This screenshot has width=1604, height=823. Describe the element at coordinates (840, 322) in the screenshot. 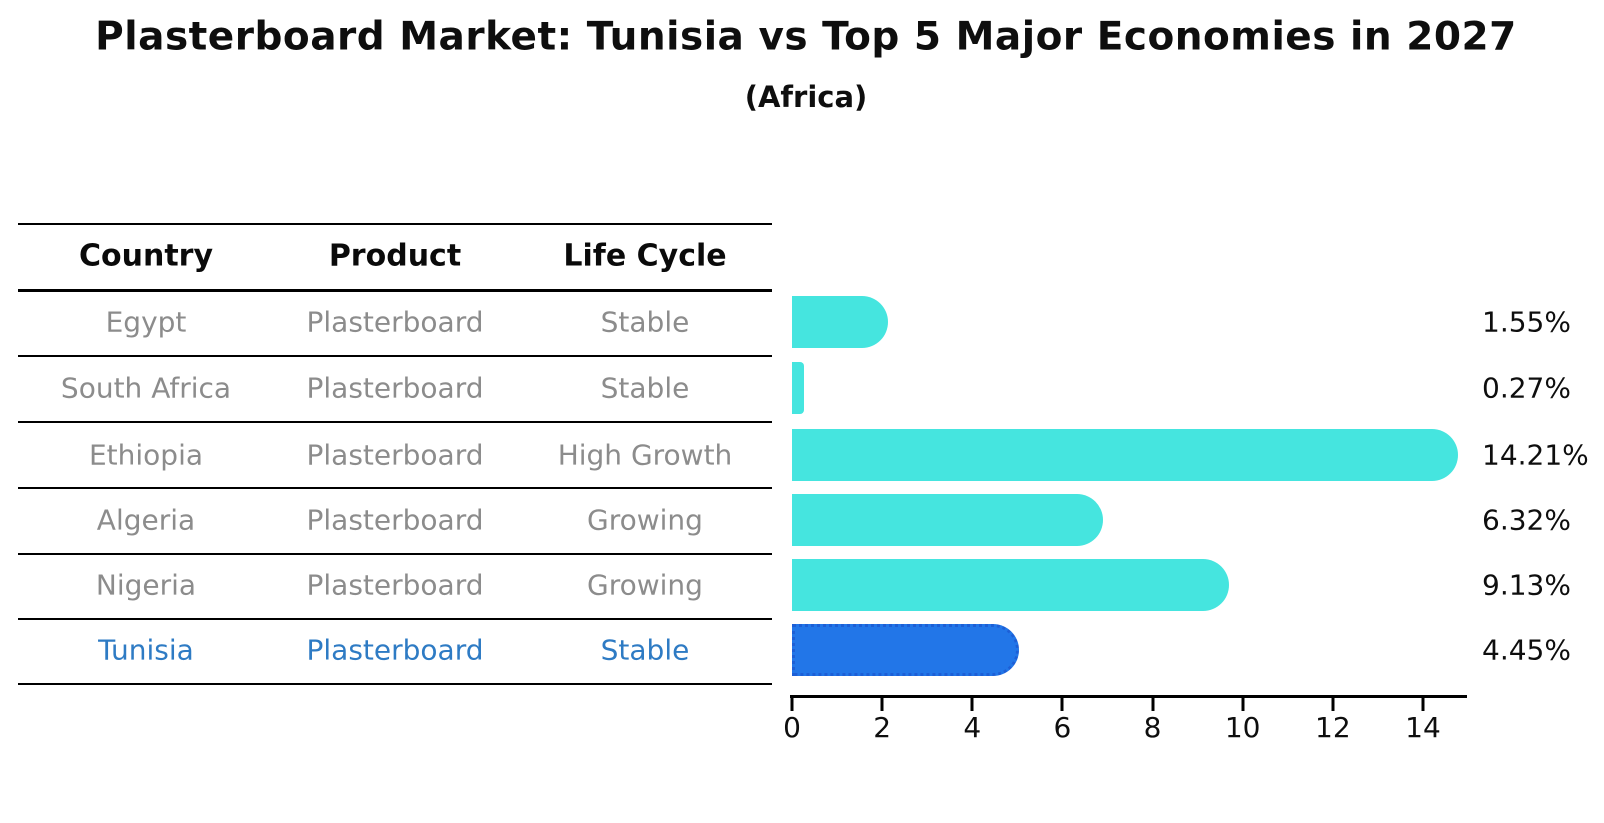

I see `bar-egypt` at that location.